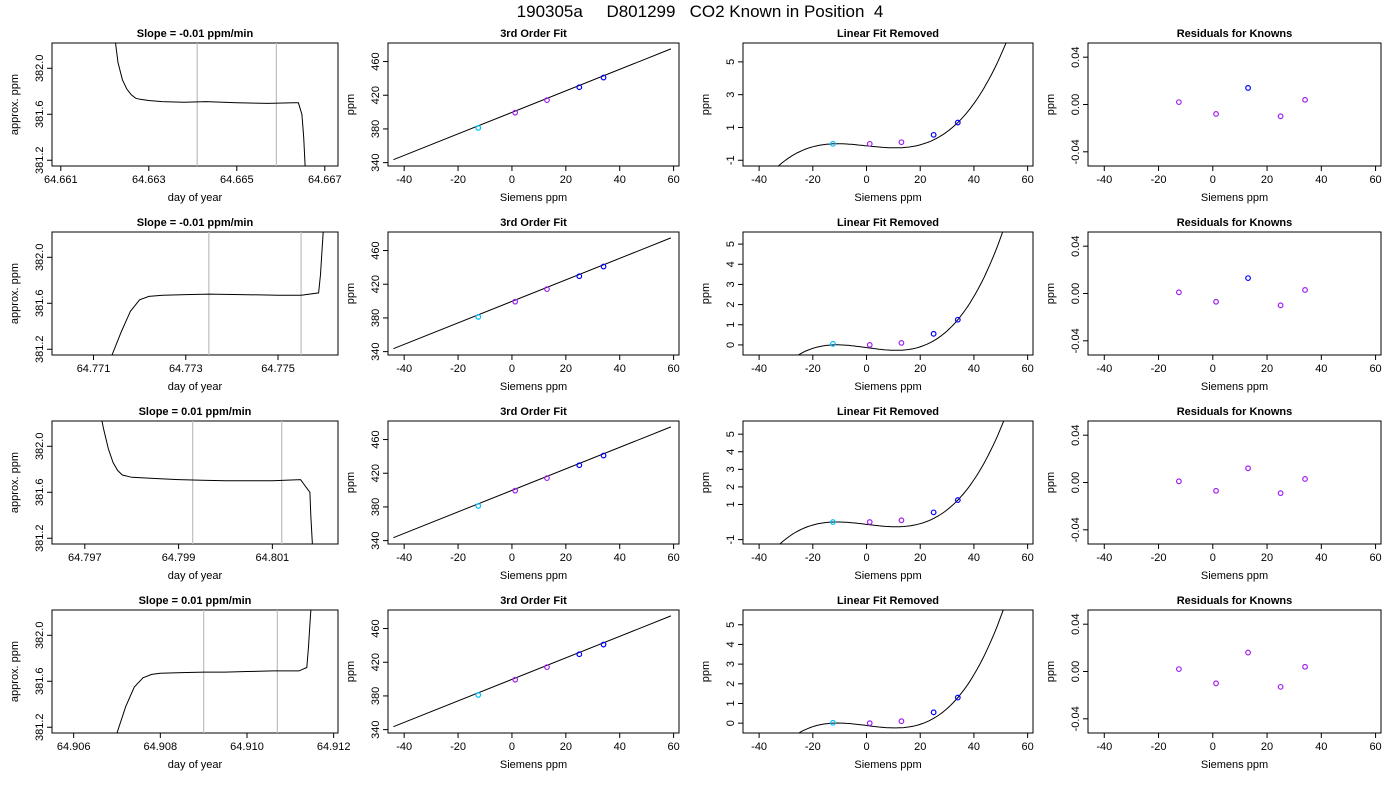 The width and height of the screenshot is (1400, 800). Describe the element at coordinates (376, 284) in the screenshot. I see `y-tick-label: 420` at that location.